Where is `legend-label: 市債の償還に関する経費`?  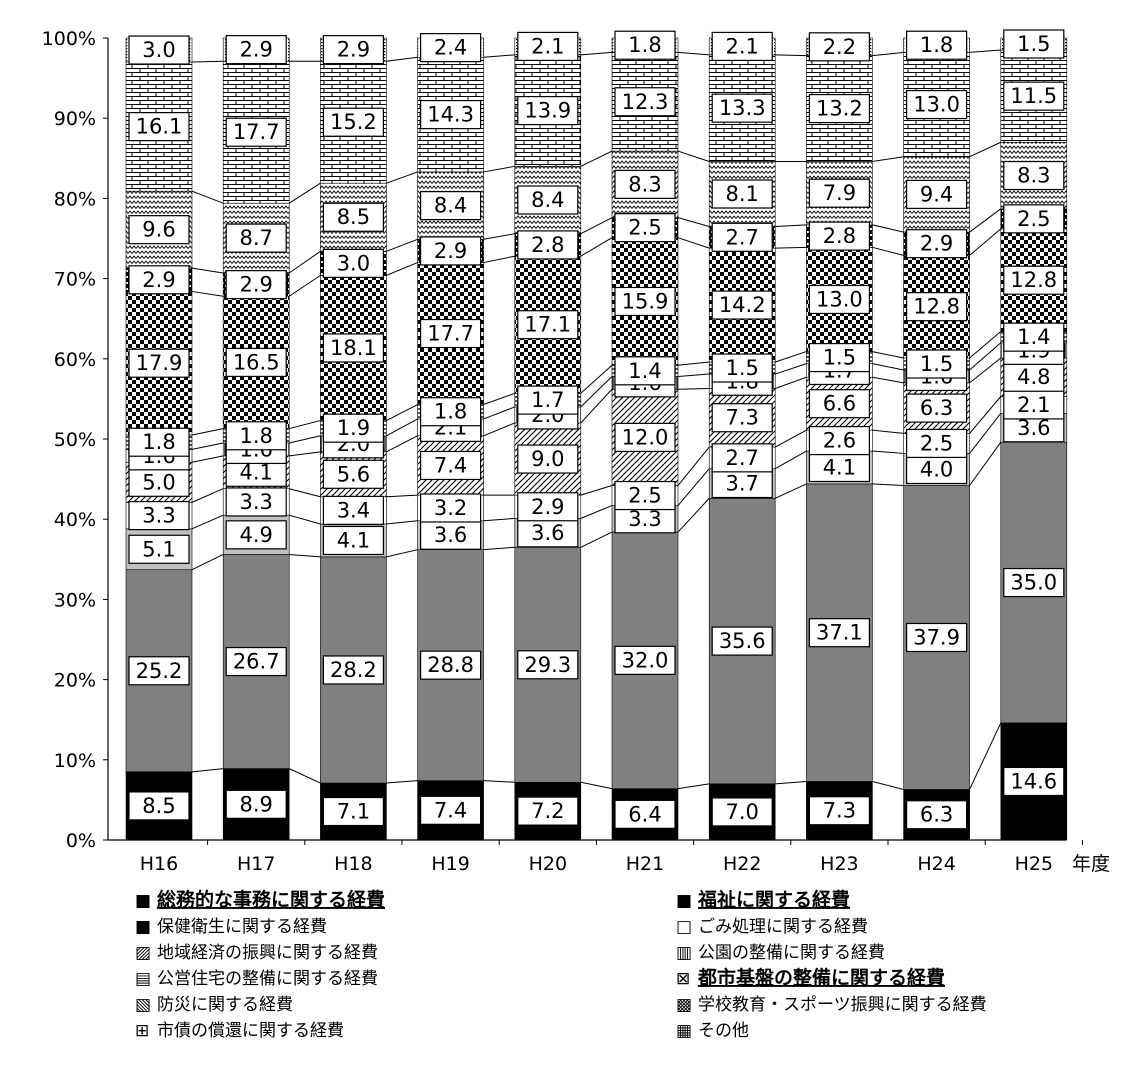 legend-label: 市債の償還に関する経費 is located at coordinates (250, 1031).